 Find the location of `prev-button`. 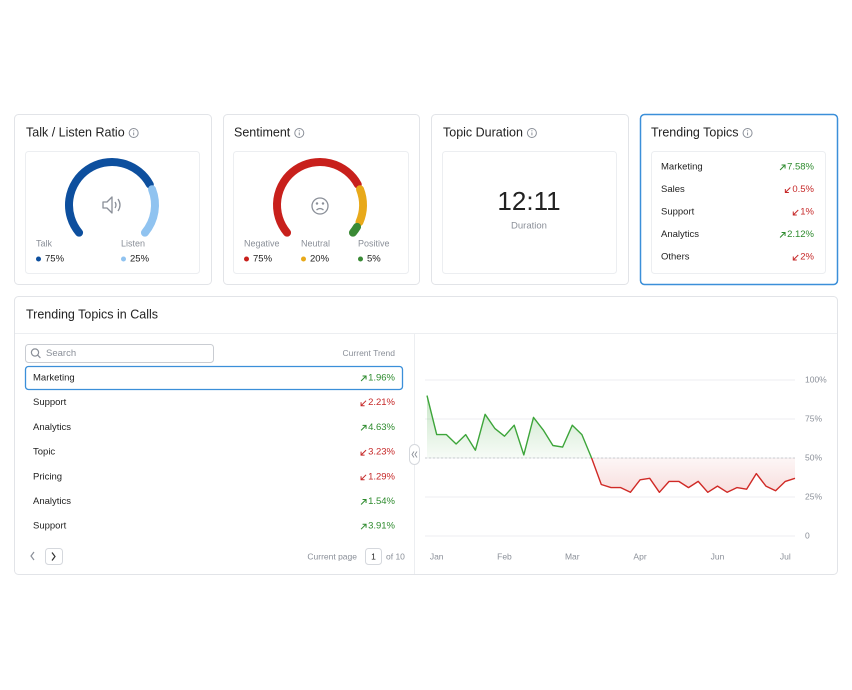

prev-button is located at coordinates (32, 556).